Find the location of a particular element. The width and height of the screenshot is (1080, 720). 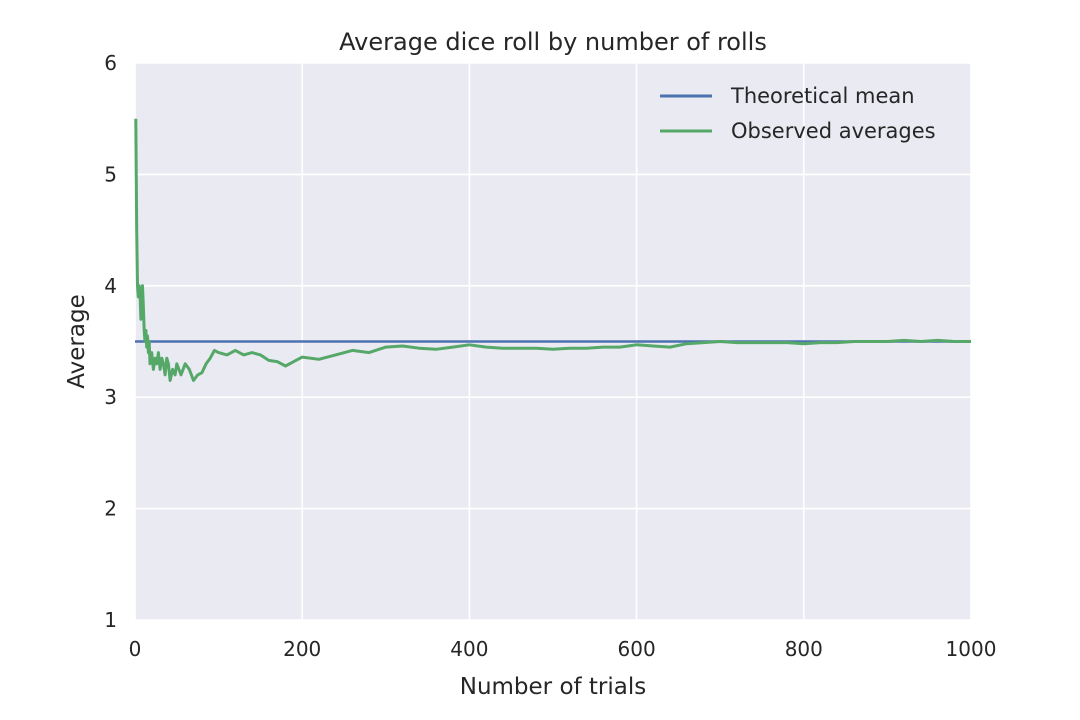

legend-label-observed-averages: Observed averages is located at coordinates (833, 131).